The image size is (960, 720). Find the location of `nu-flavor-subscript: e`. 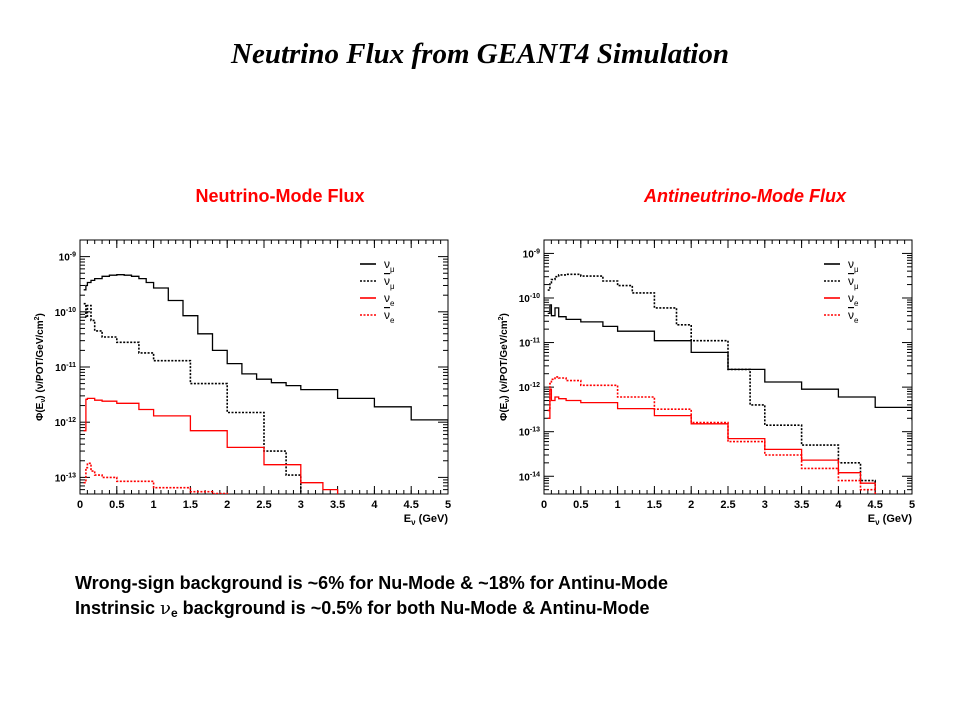

nu-flavor-subscript: e is located at coordinates (174, 613).